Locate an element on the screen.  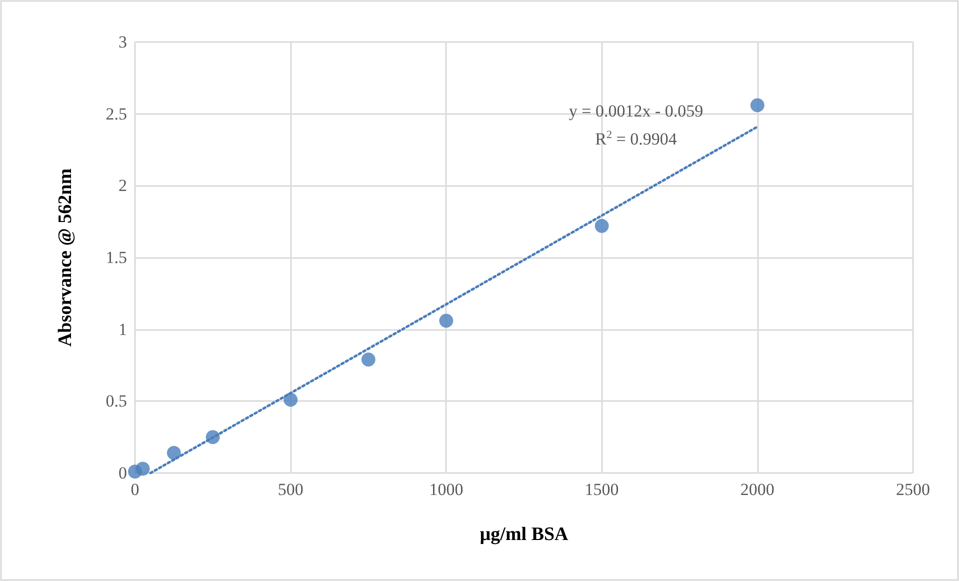
x-tick-label: 1500 is located at coordinates (601, 489).